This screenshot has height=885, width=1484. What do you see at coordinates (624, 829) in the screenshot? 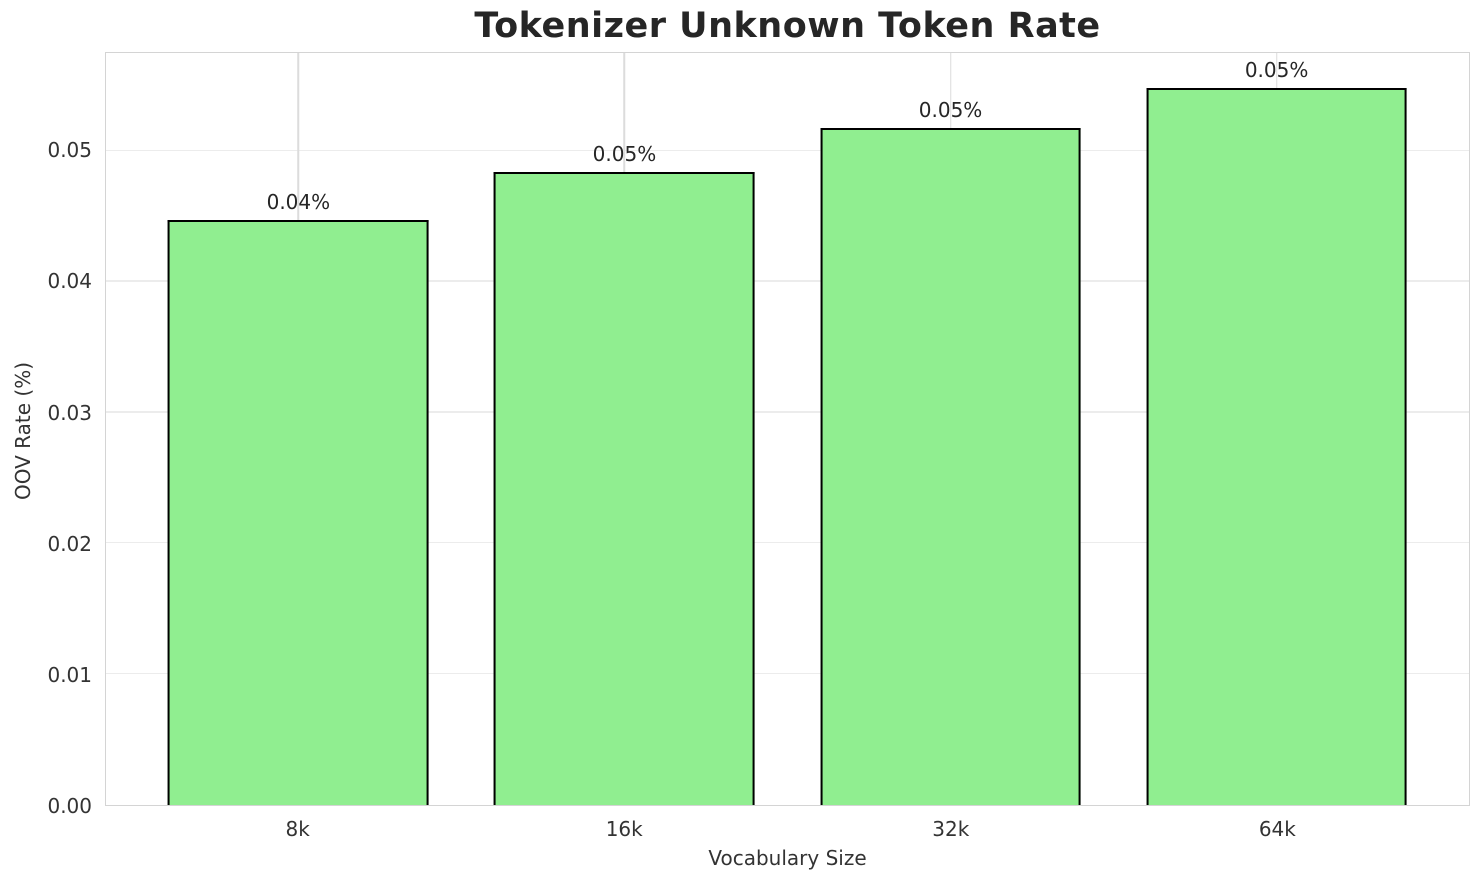
I see `x-tick-16k: 16k` at bounding box center [624, 829].